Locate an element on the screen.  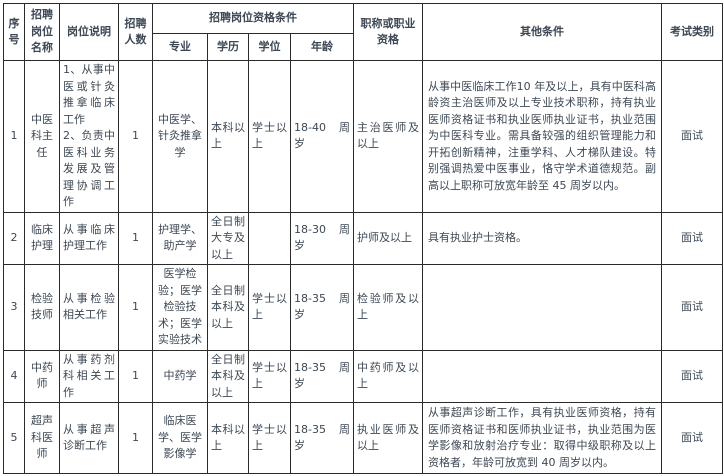
cell-degree is located at coordinates (269, 238).